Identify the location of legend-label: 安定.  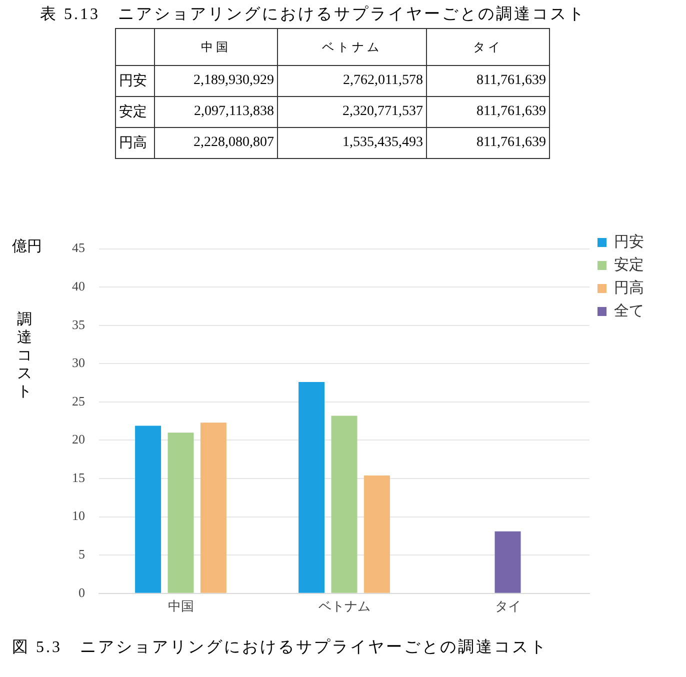
(629, 265).